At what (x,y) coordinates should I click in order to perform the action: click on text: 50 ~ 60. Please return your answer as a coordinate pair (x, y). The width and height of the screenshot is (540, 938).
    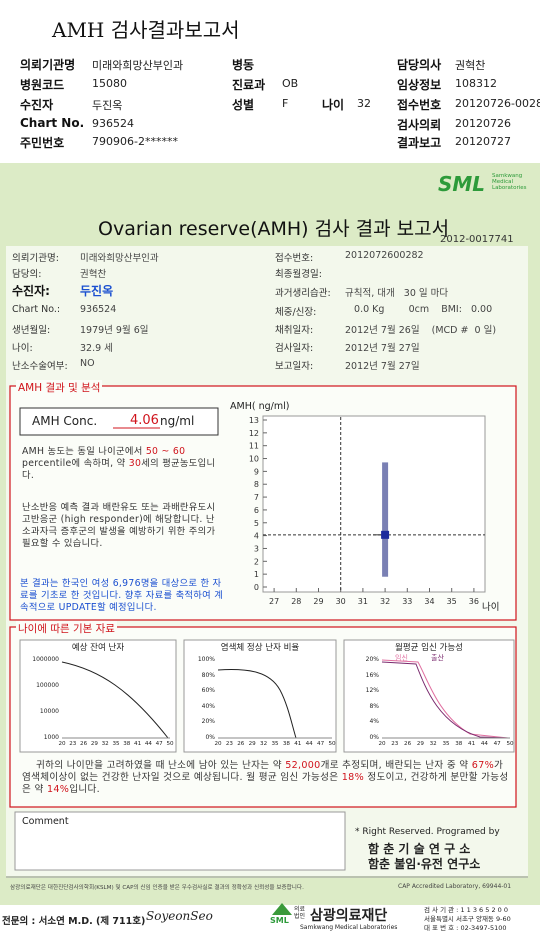
    Looking at the image, I should click on (165, 451).